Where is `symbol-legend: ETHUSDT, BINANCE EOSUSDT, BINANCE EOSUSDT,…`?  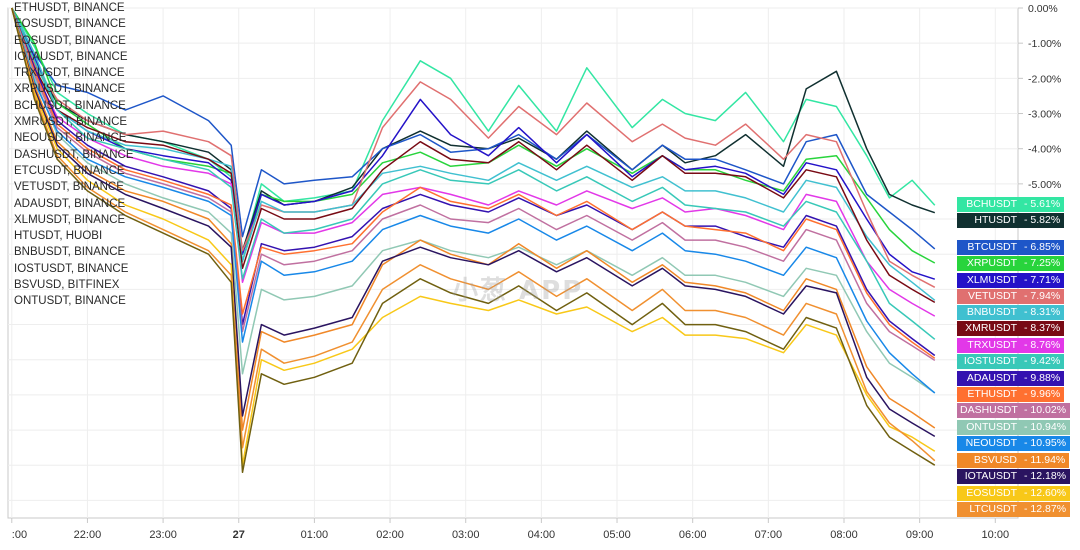
symbol-legend: ETHUSDT, BINANCE EOSUSDT, BINANCE EOSUSDT,… is located at coordinates (74, 155).